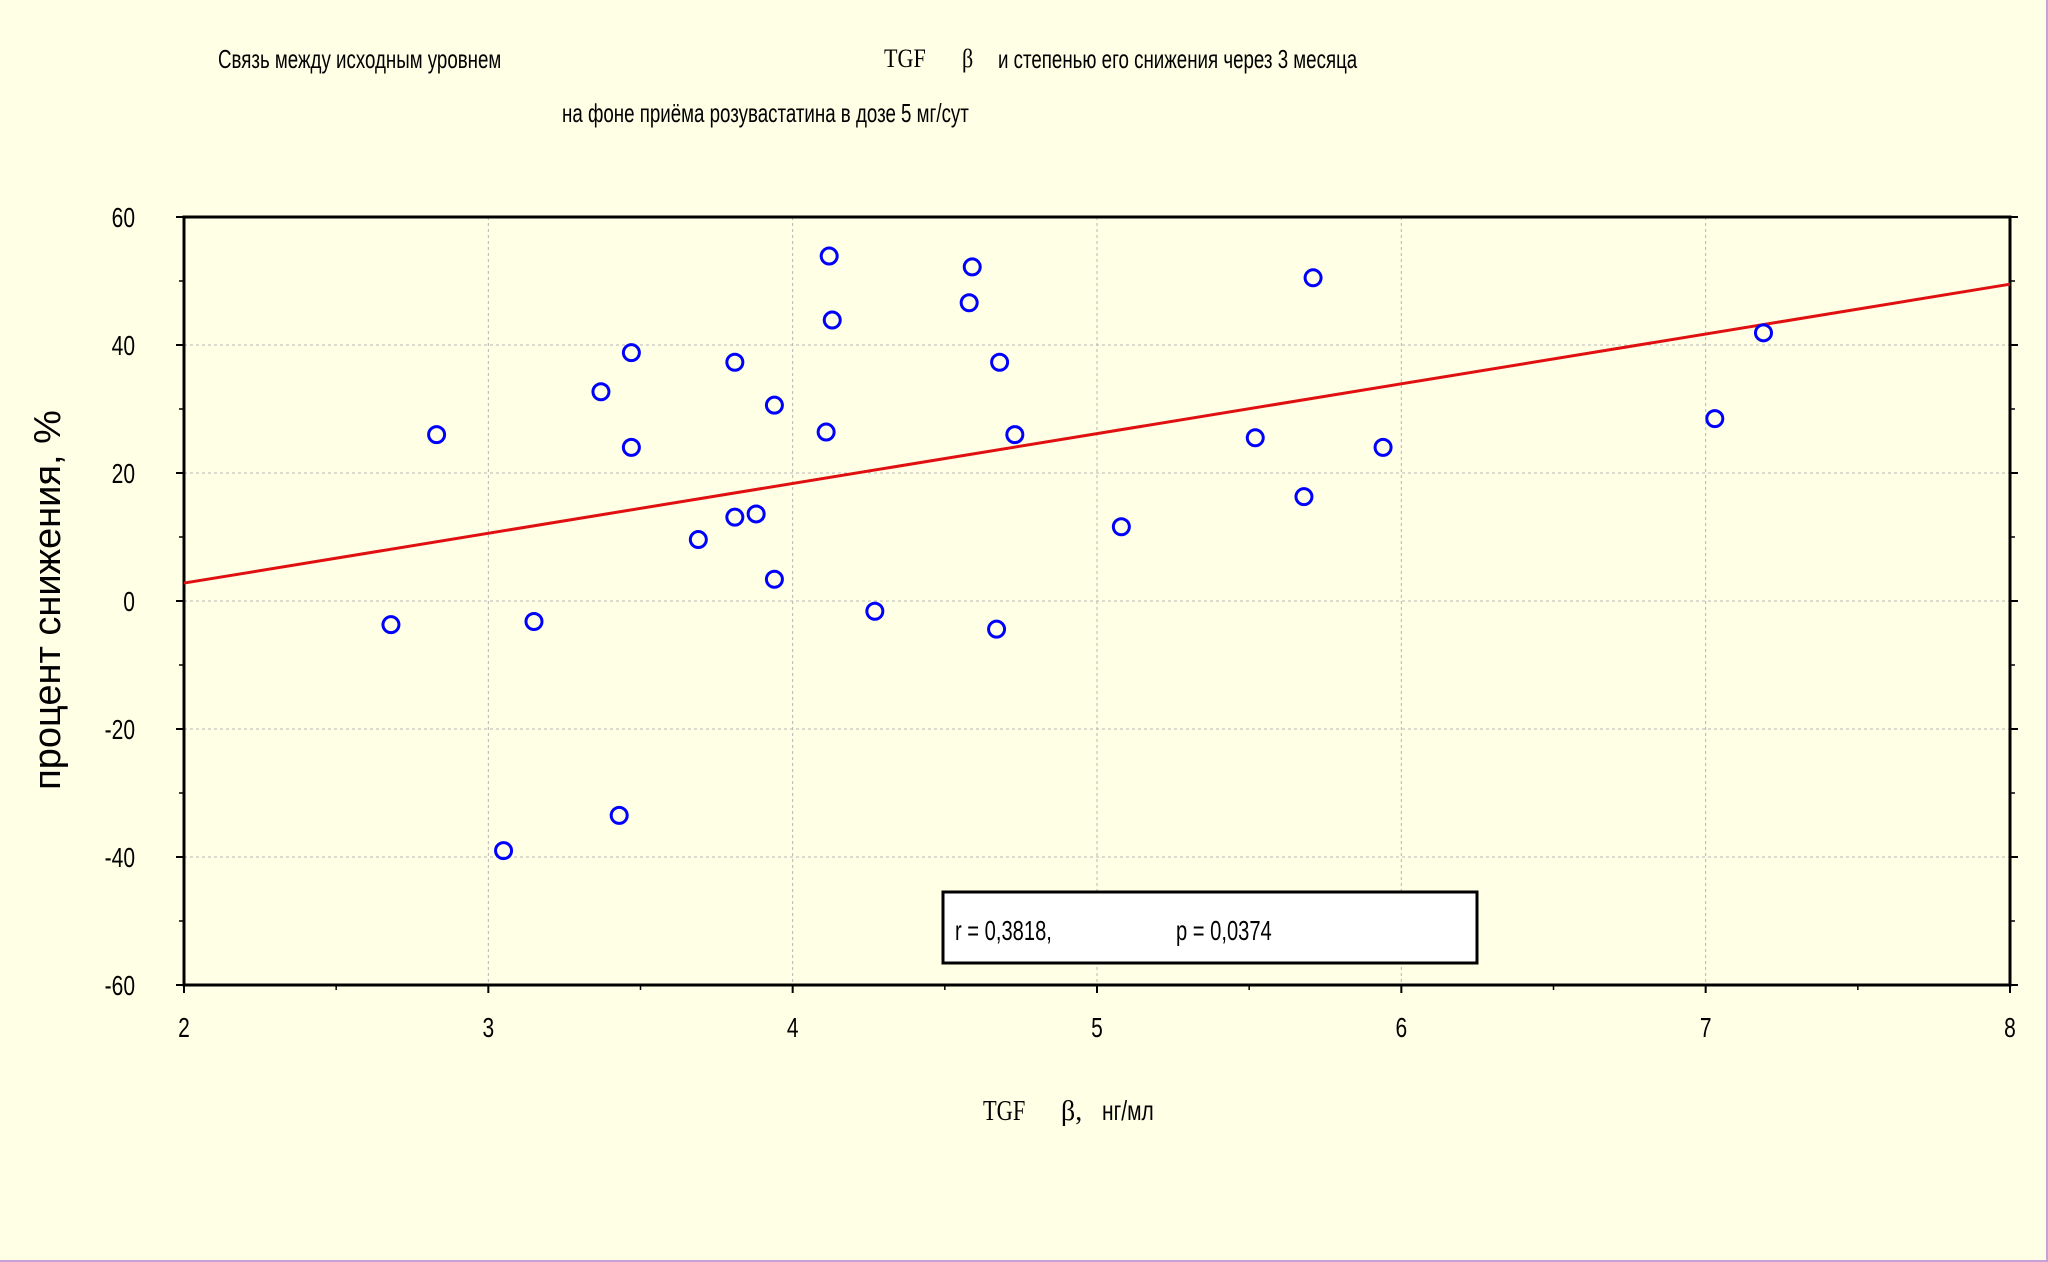 Image resolution: width=2048 pixels, height=1262 pixels. I want to click on y-tick-label: 40, so click(123, 346).